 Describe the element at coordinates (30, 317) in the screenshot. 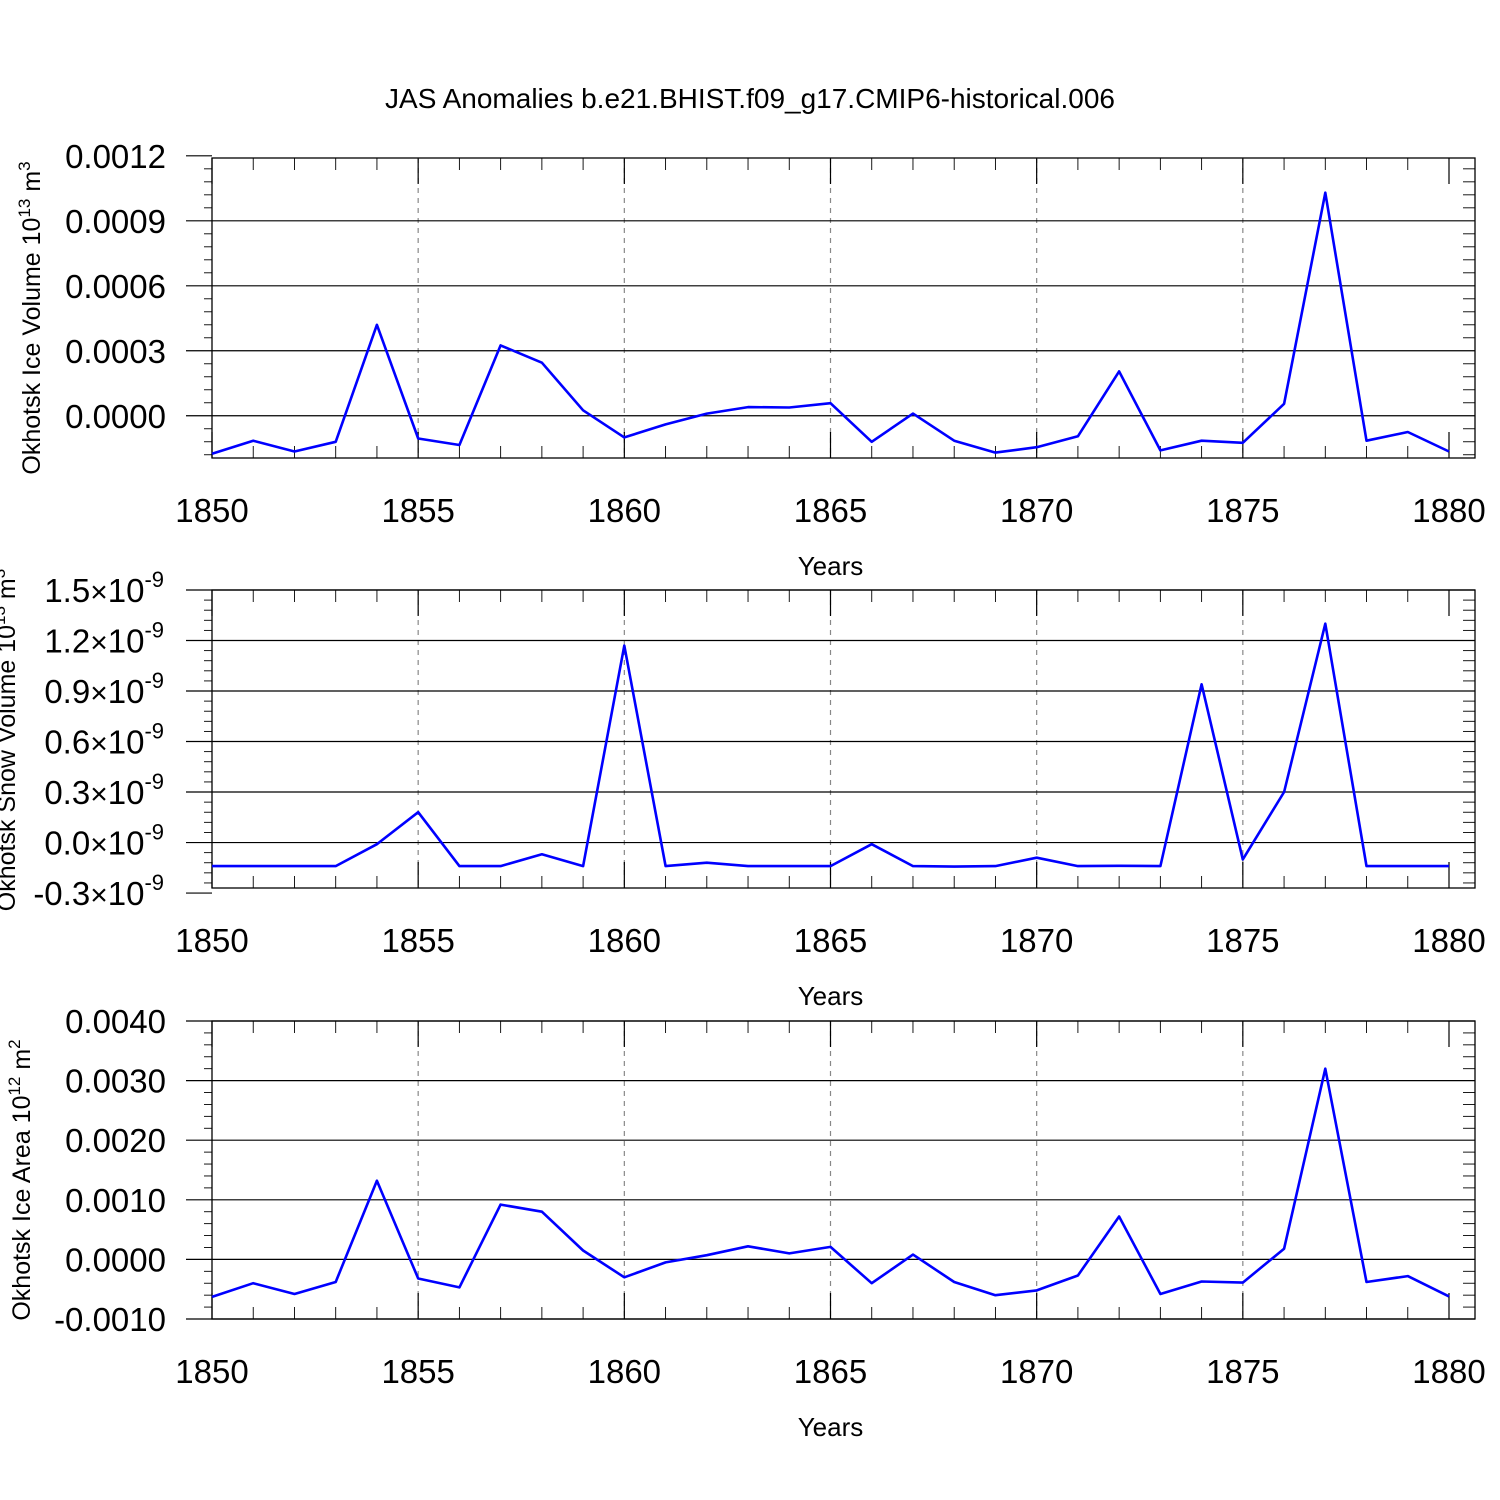

I see `y-axis-label: Okhotsk Ice Volume 1013 m3` at that location.